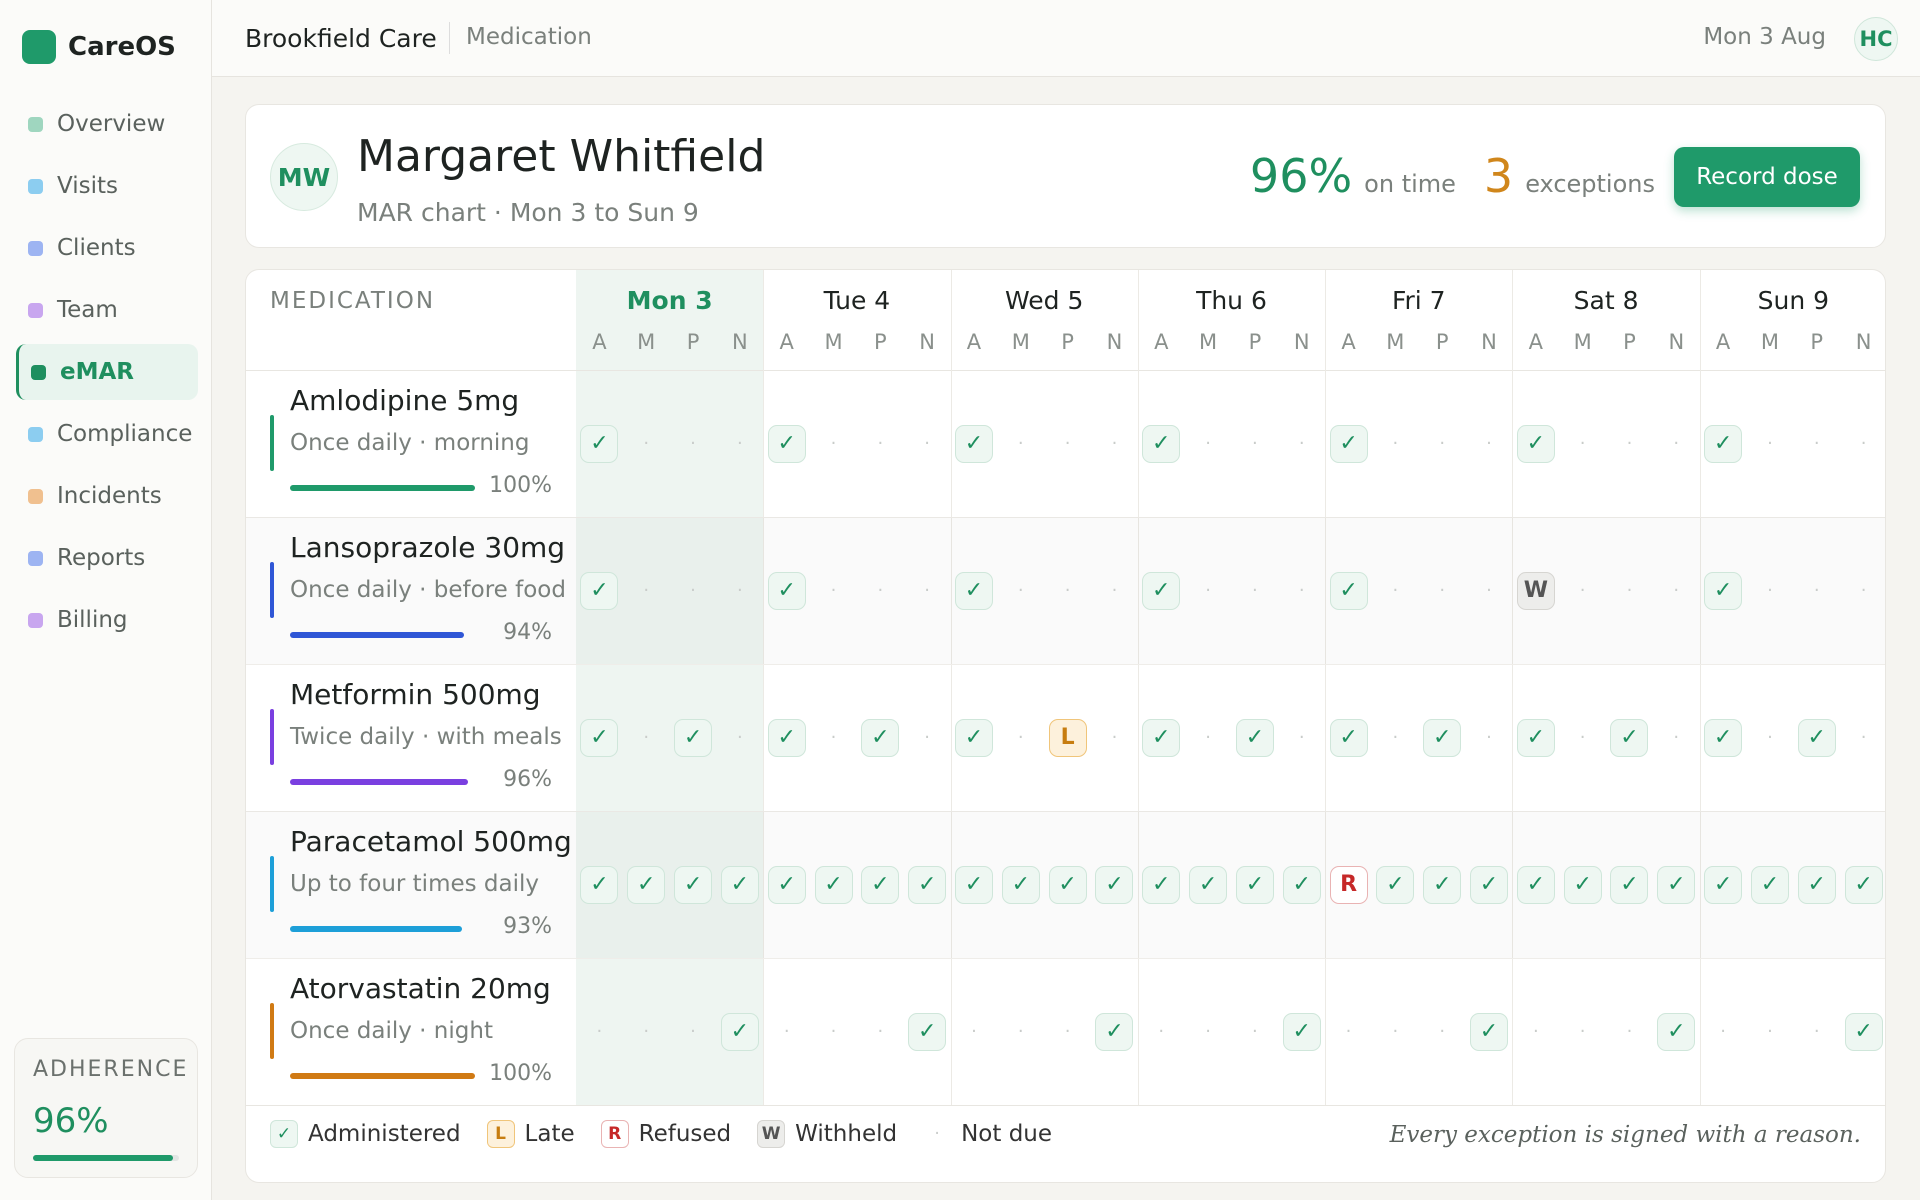 This screenshot has height=1200, width=1920. What do you see at coordinates (527, 926) in the screenshot?
I see `adherence-label: 93%` at bounding box center [527, 926].